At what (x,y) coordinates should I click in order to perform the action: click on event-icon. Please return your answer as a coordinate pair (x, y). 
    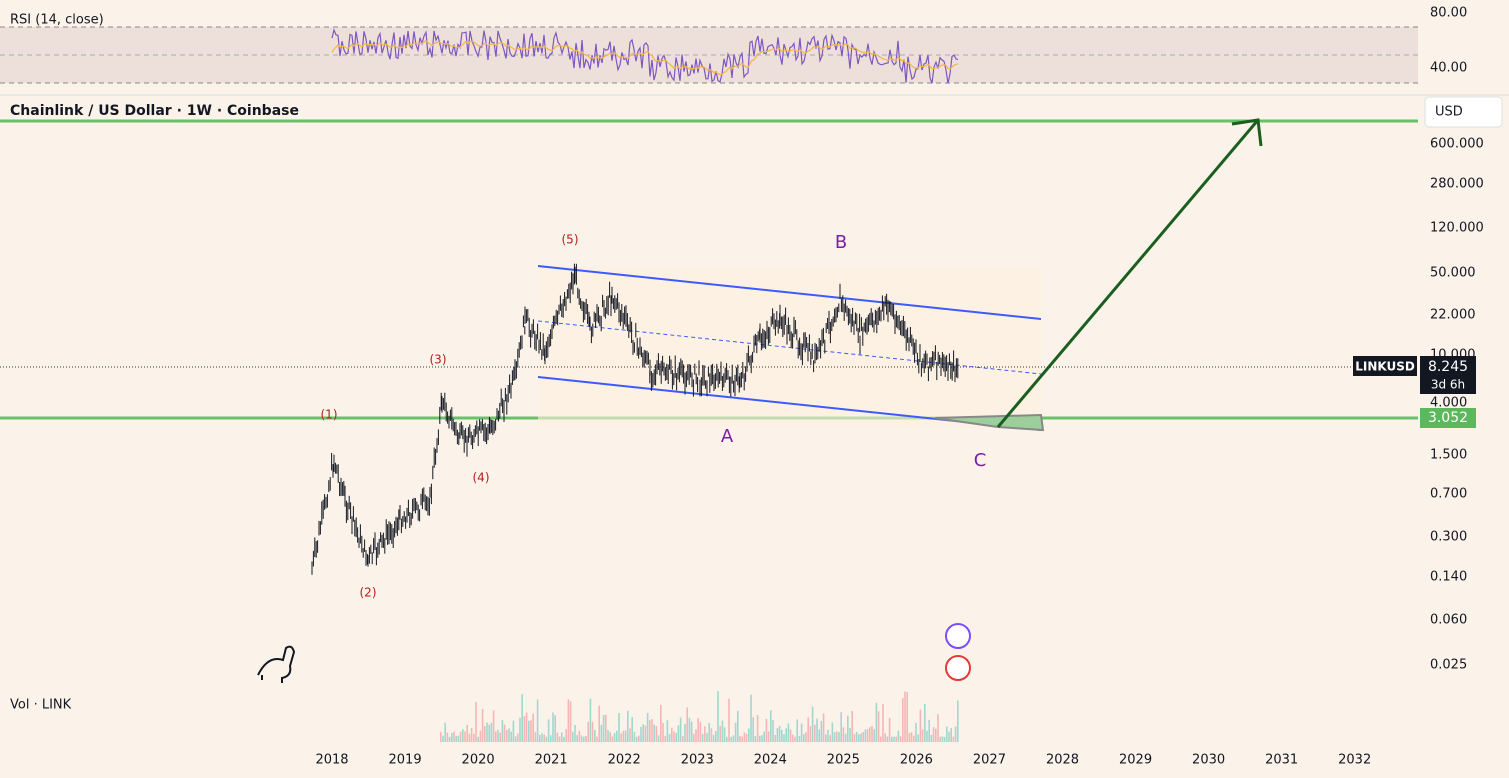
    Looking at the image, I should click on (958, 636).